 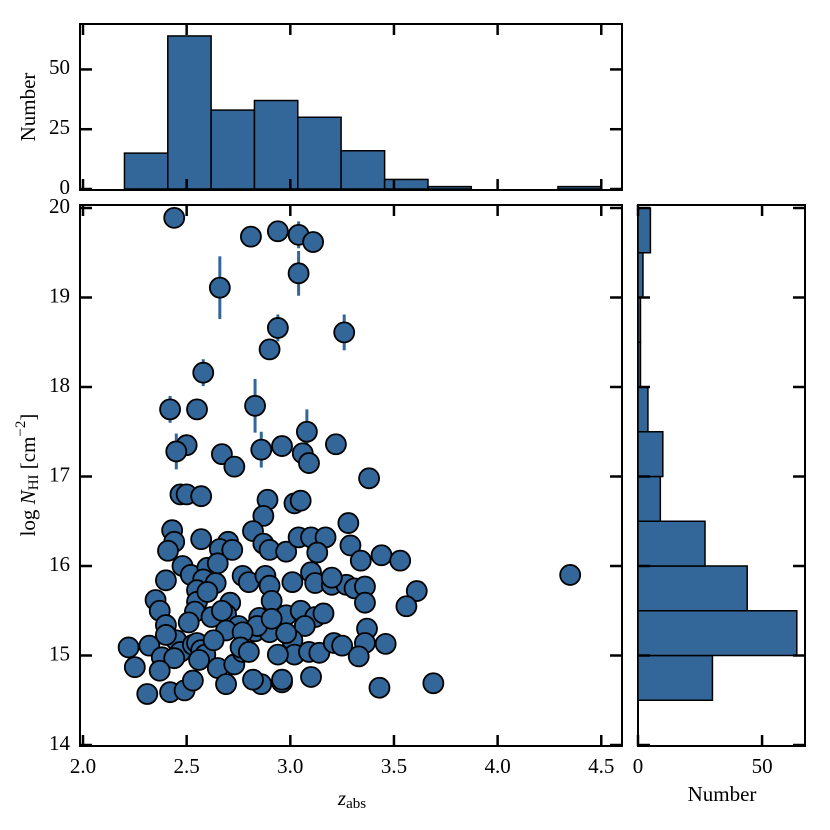 What do you see at coordinates (351, 107) in the screenshot?
I see `top-frame` at bounding box center [351, 107].